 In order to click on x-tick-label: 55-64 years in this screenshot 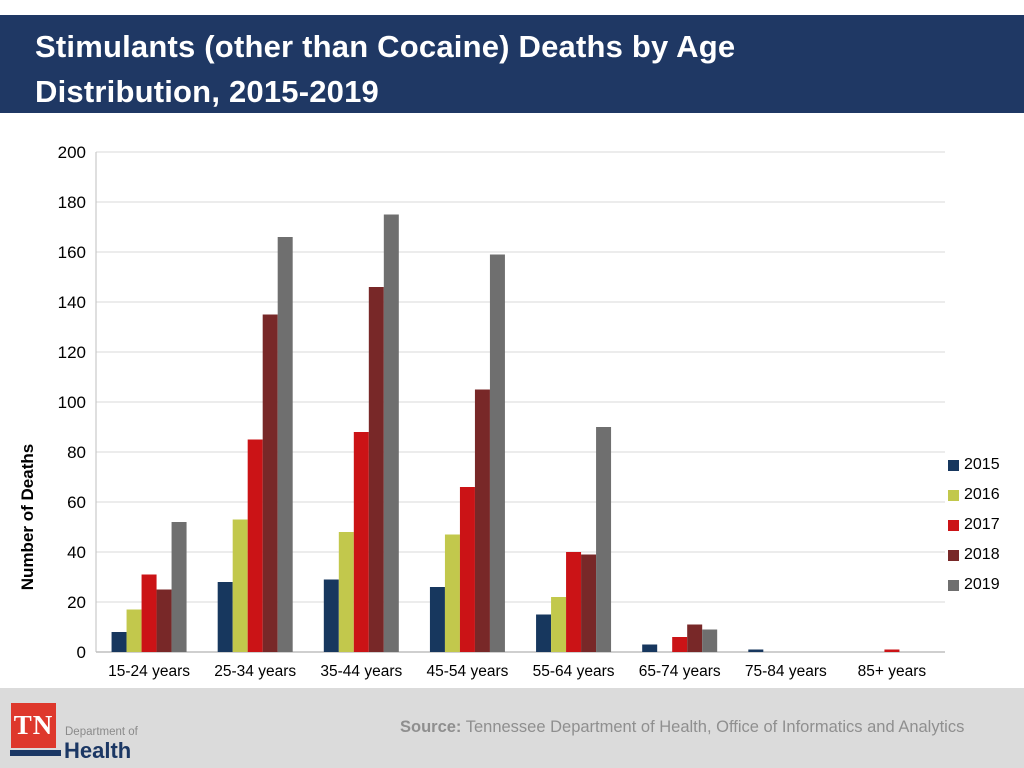, I will do `click(574, 671)`.